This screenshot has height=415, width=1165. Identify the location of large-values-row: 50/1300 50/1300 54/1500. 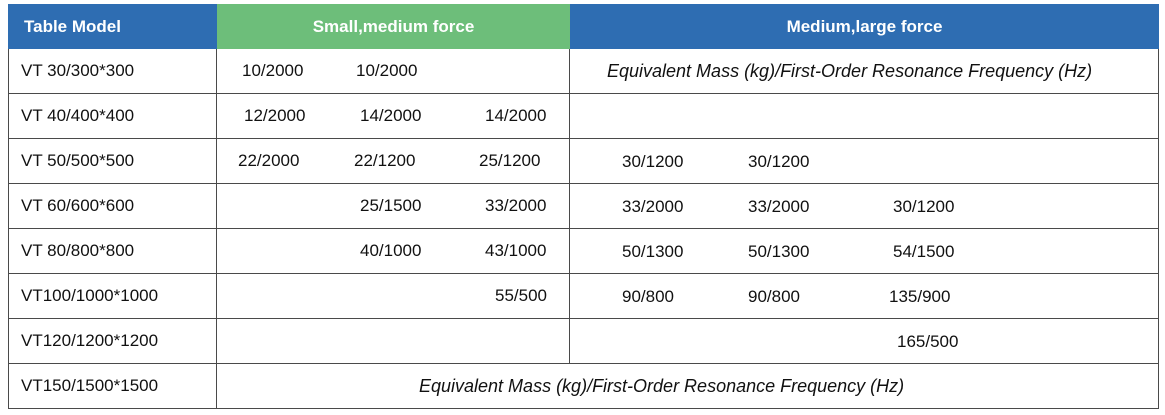
(864, 251).